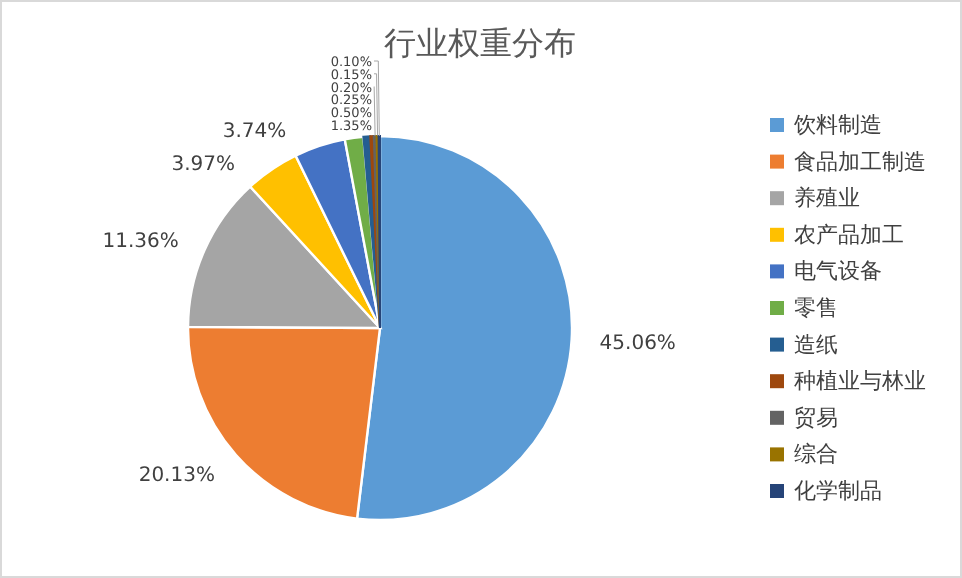  What do you see at coordinates (176, 476) in the screenshot?
I see `data-label: 20.13%` at bounding box center [176, 476].